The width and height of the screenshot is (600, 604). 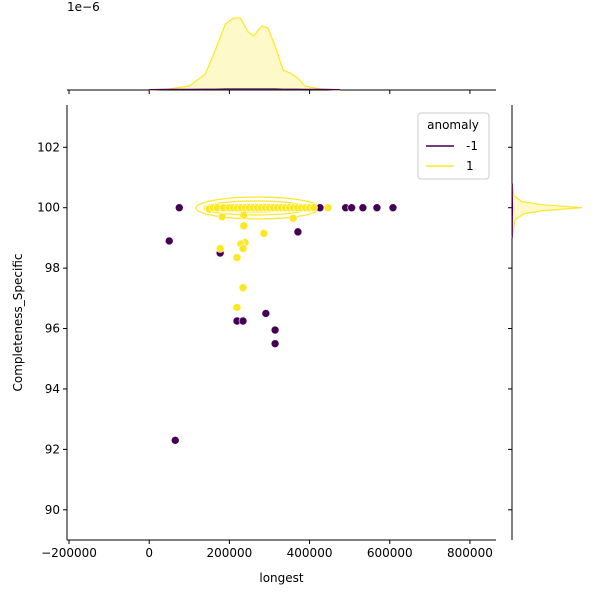 What do you see at coordinates (149, 553) in the screenshot?
I see `x-tick-label: 0` at bounding box center [149, 553].